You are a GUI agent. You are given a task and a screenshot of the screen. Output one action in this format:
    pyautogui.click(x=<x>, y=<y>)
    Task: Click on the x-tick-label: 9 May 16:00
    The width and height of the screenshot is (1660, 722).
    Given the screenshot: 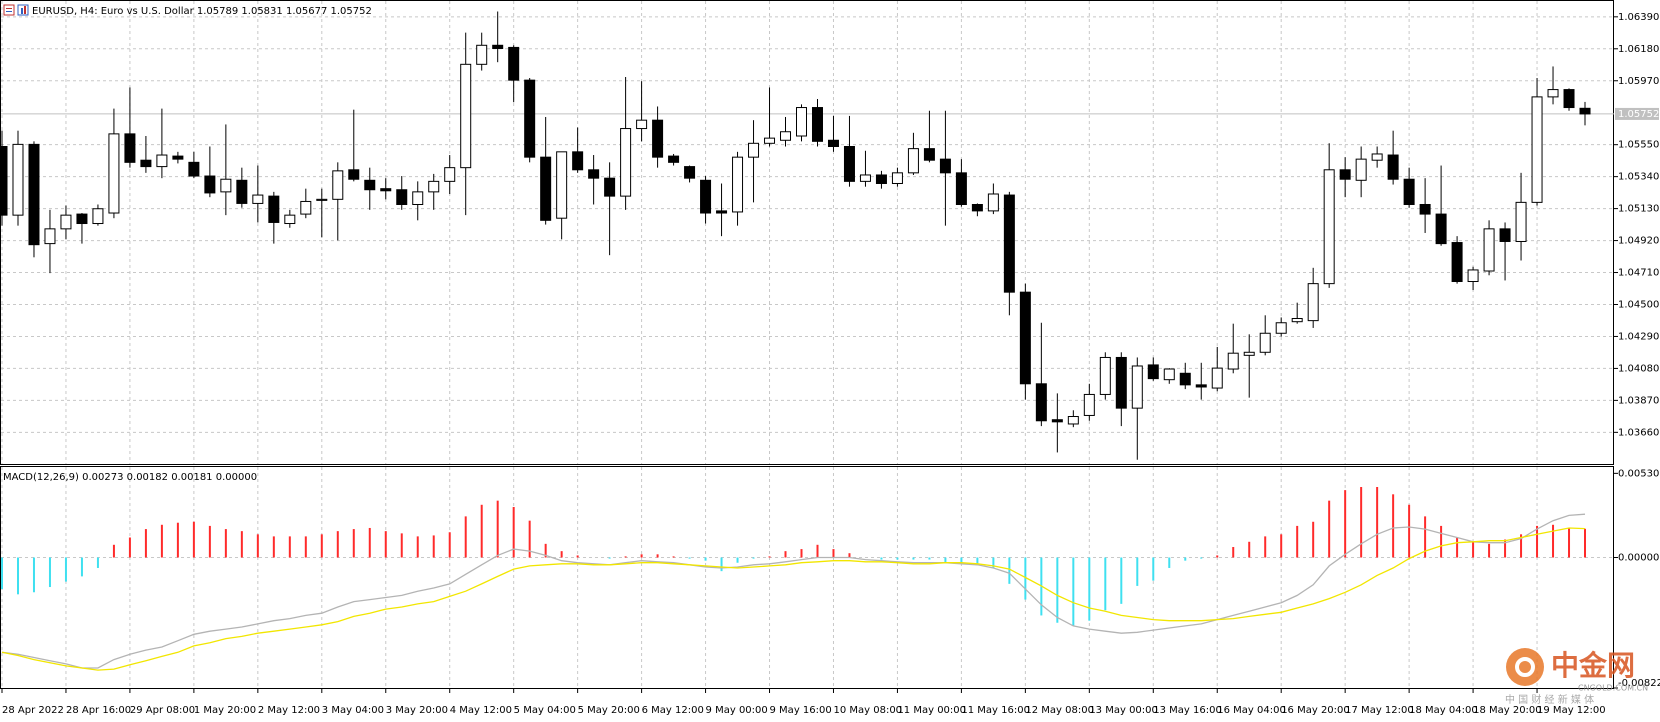 What is the action you would take?
    pyautogui.click(x=801, y=710)
    